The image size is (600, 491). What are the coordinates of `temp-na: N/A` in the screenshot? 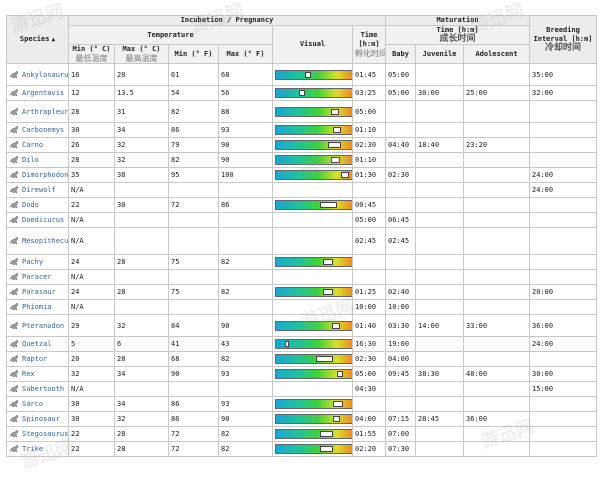 It's located at (91, 277).